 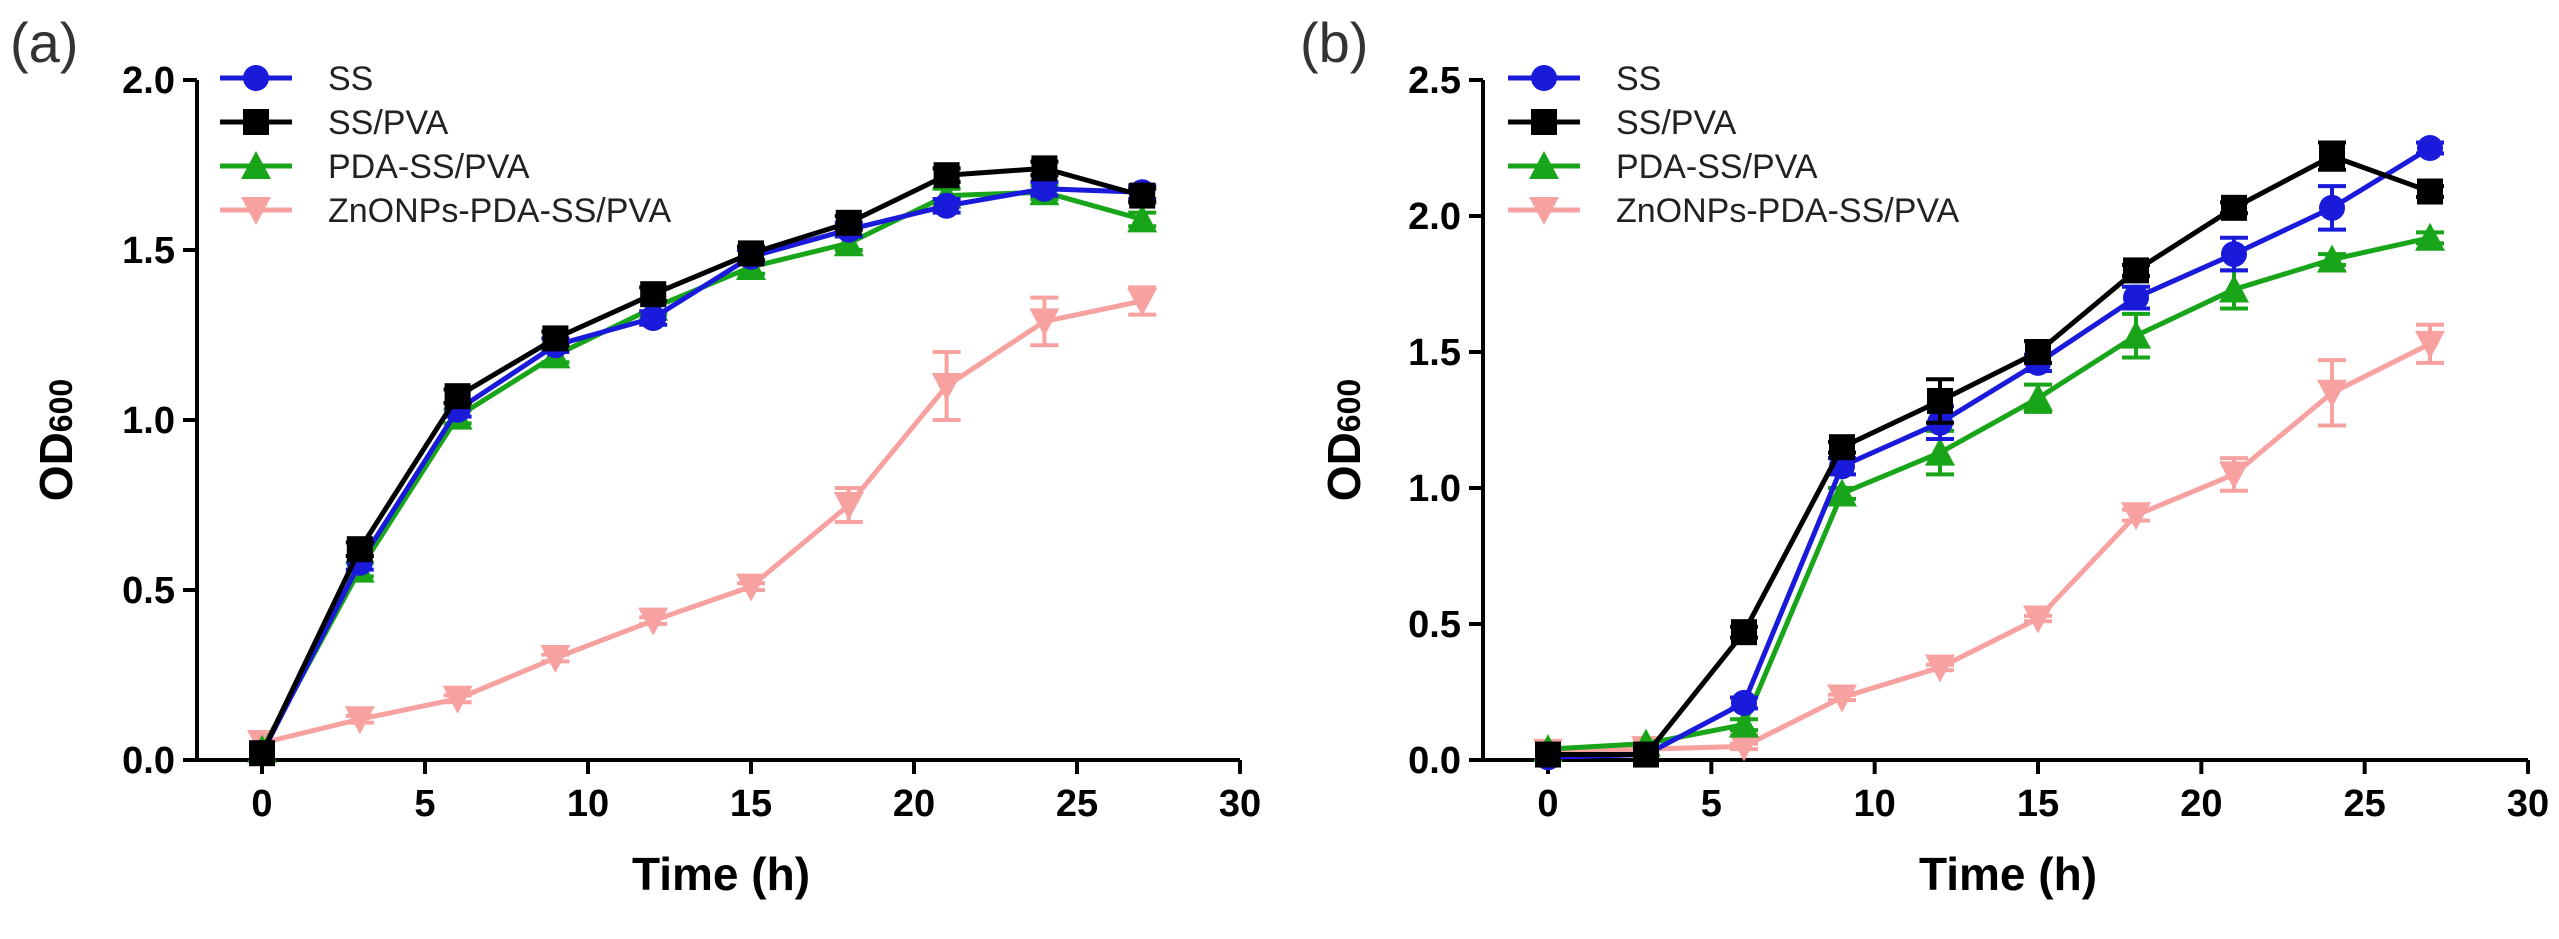 I want to click on x-tick-label: 20, so click(x=2201, y=804).